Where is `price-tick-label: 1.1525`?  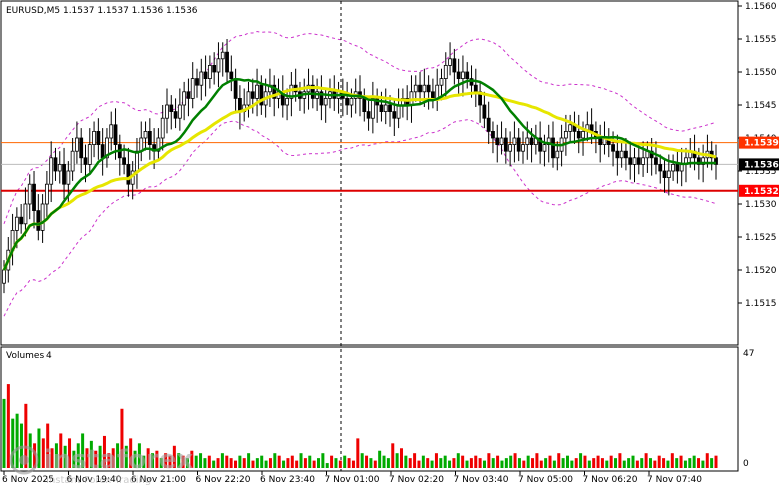 price-tick-label: 1.1525 is located at coordinates (761, 238).